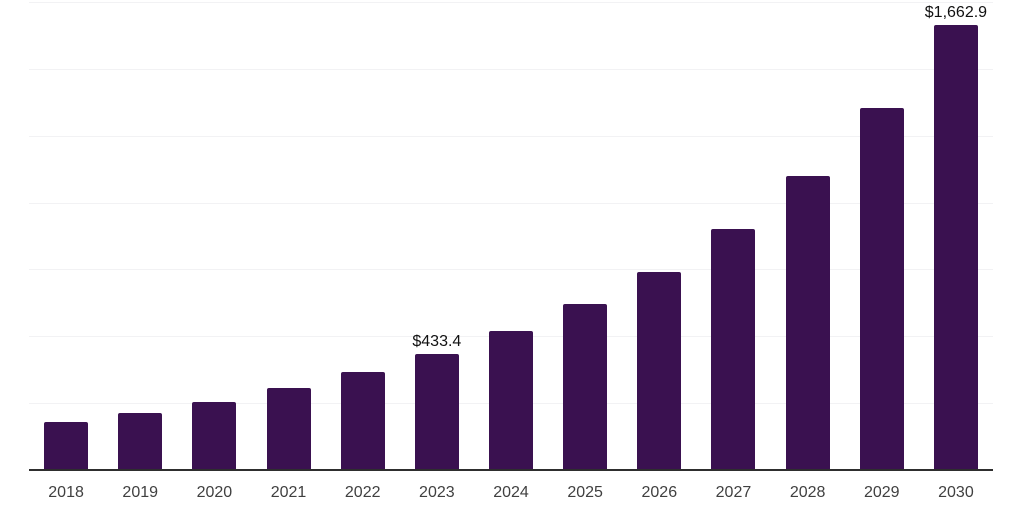 Image resolution: width=1024 pixels, height=512 pixels. Describe the element at coordinates (511, 492) in the screenshot. I see `x-tick-label-2024: 2024` at that location.